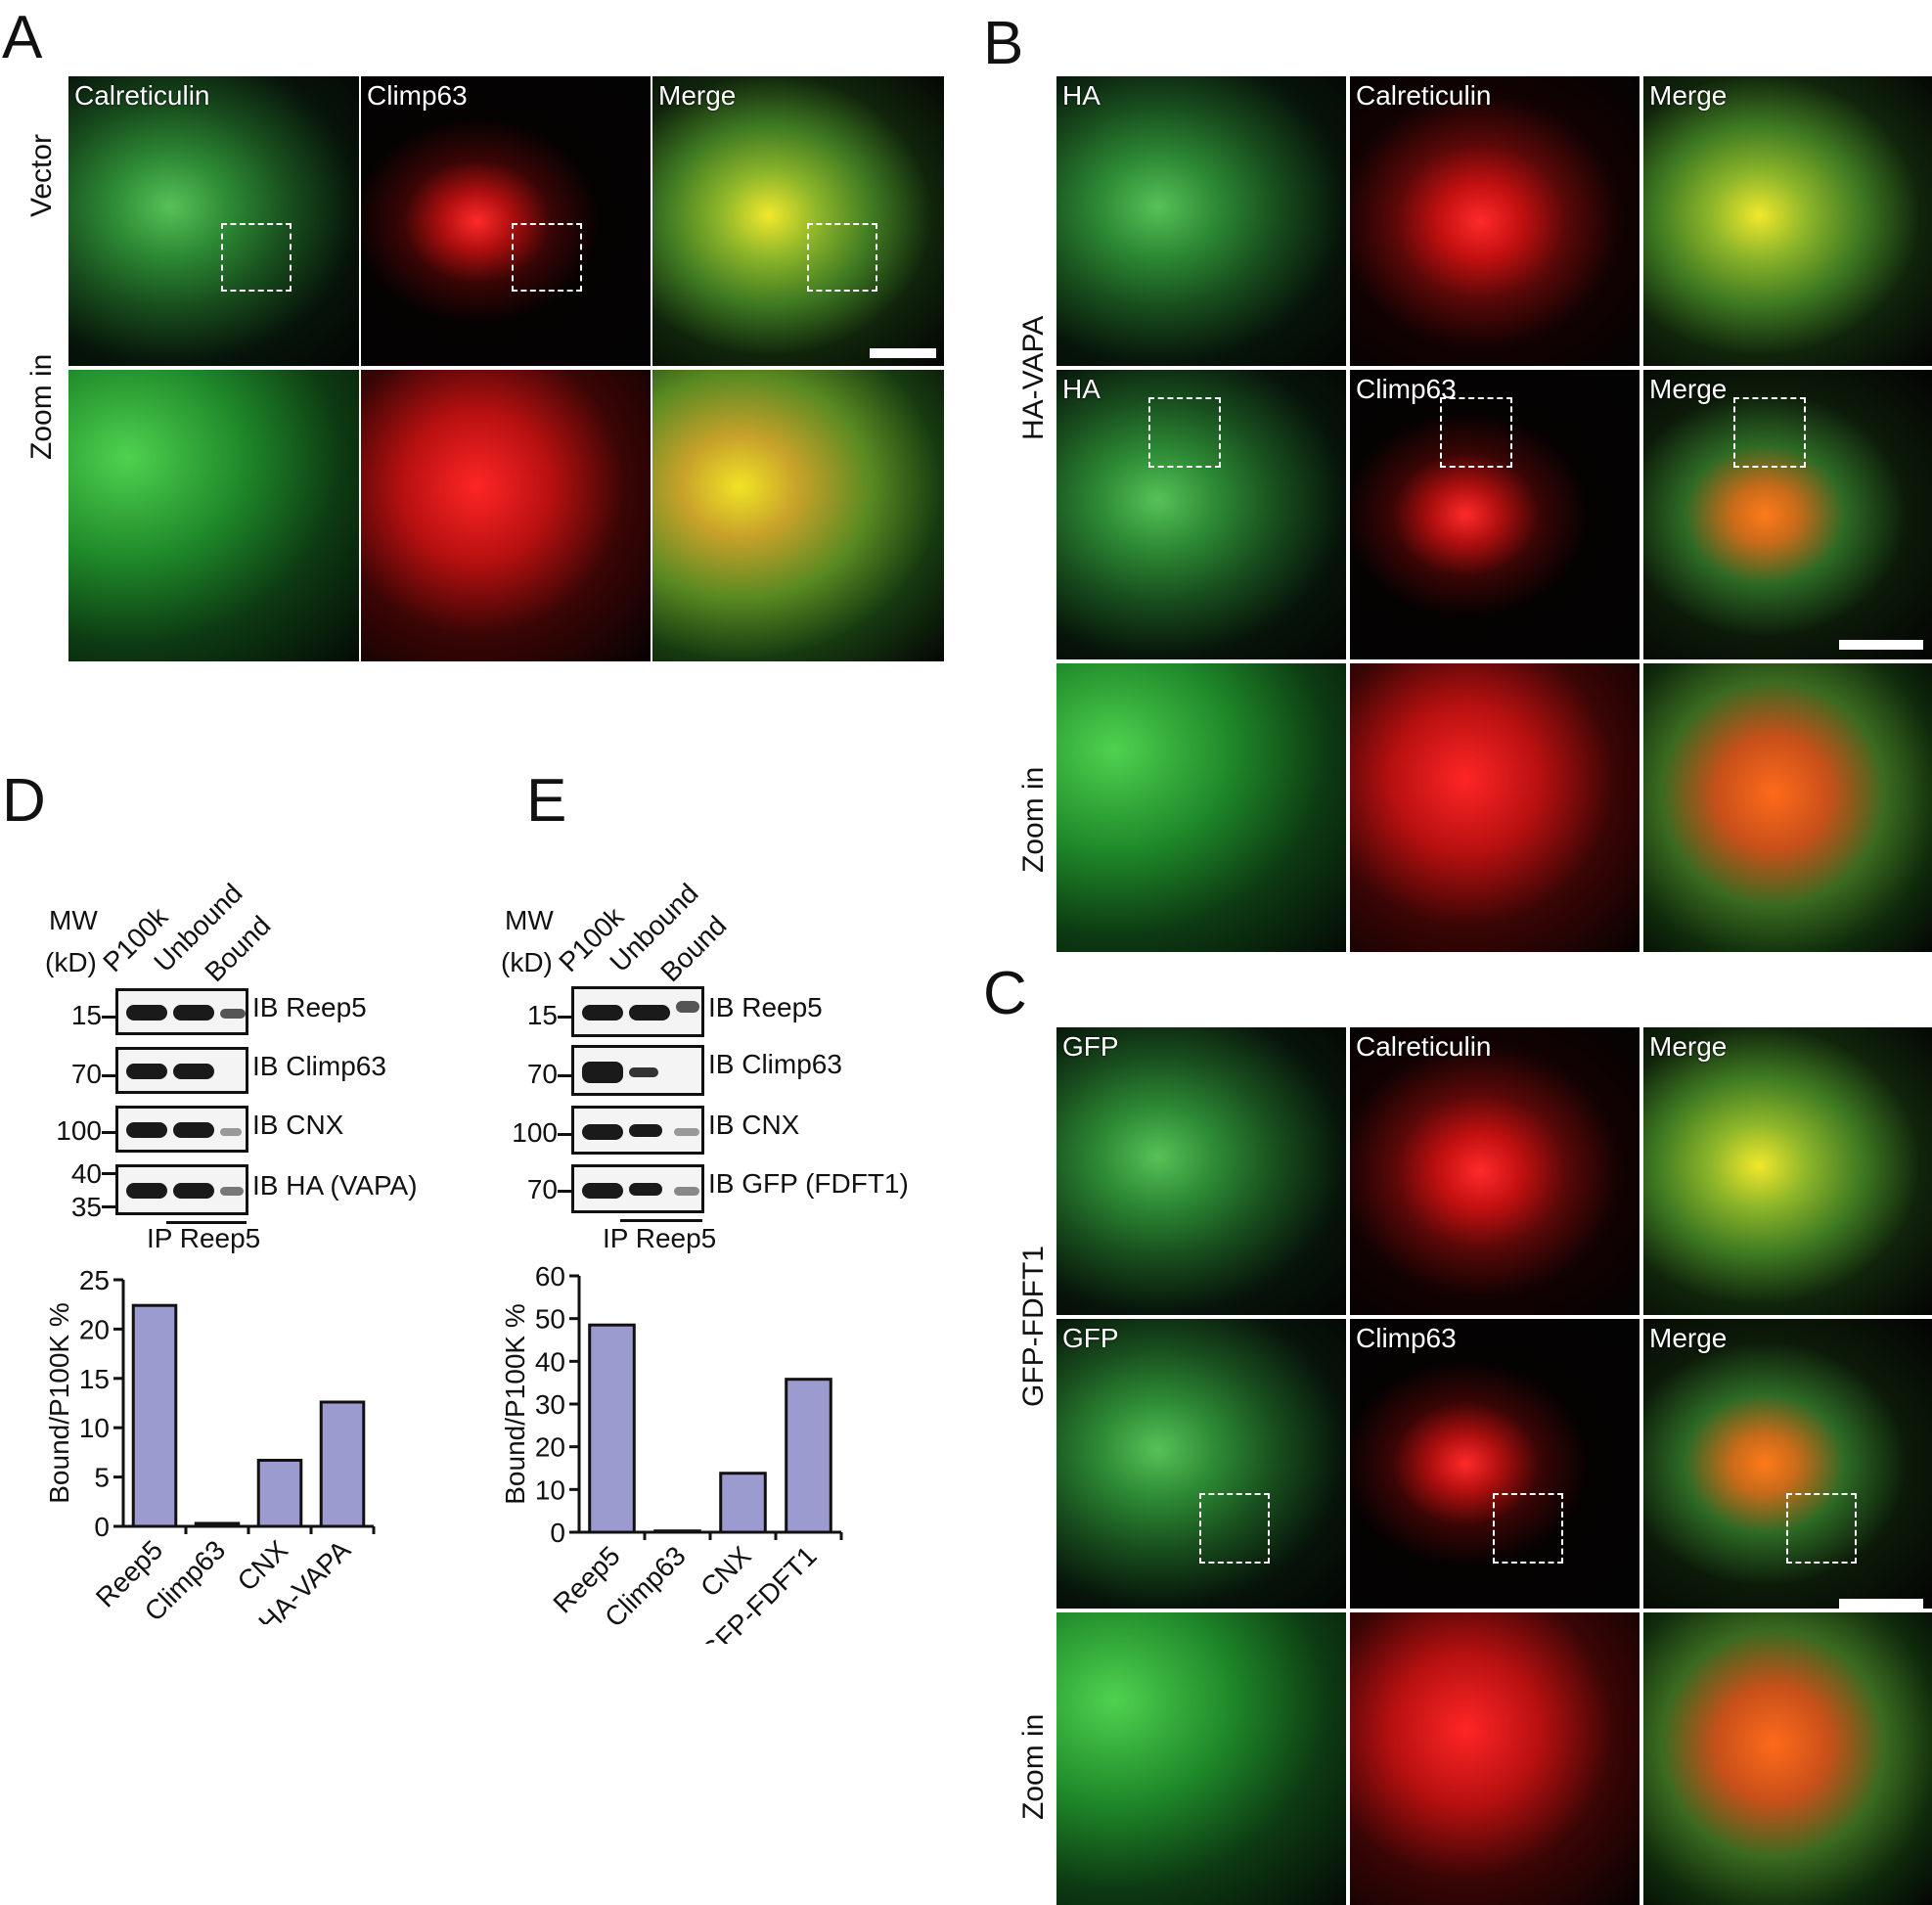  I want to click on panel-letter-d: D, so click(24, 801).